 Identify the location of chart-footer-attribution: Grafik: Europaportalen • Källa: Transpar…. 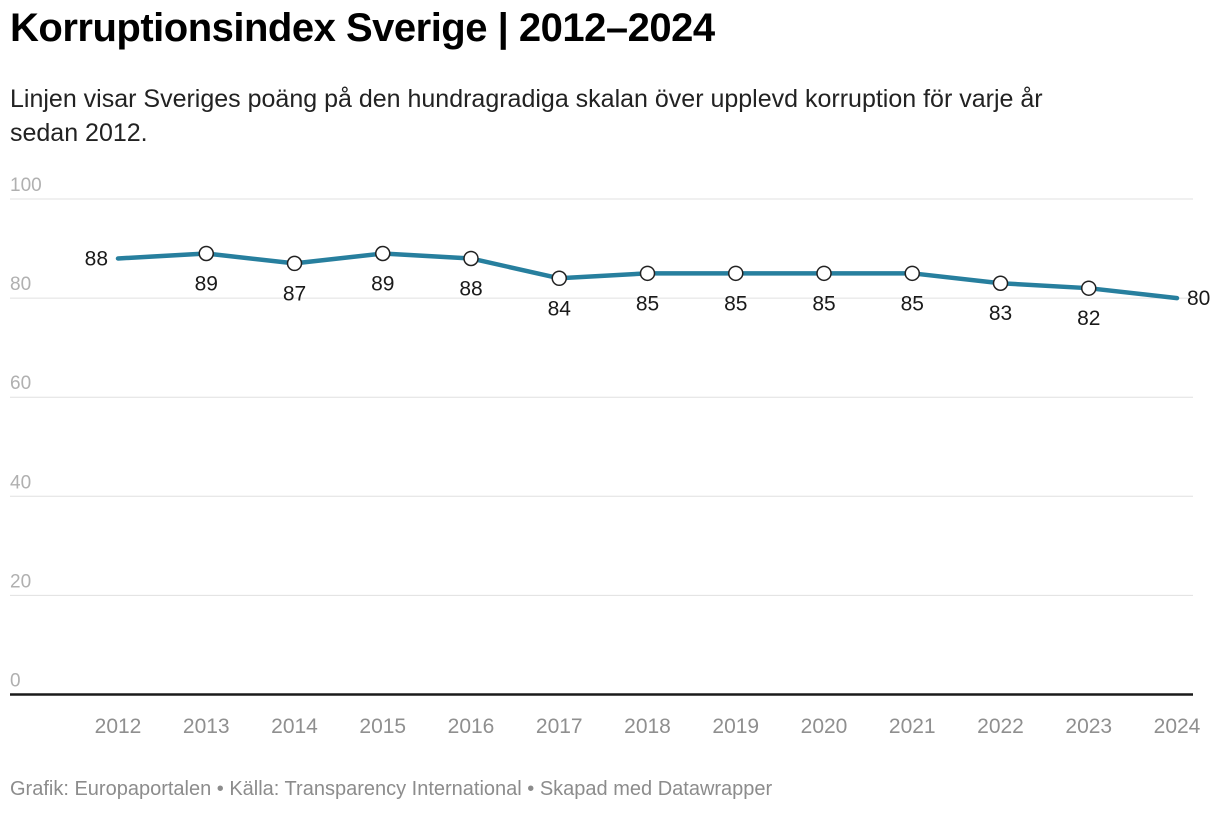
(391, 789).